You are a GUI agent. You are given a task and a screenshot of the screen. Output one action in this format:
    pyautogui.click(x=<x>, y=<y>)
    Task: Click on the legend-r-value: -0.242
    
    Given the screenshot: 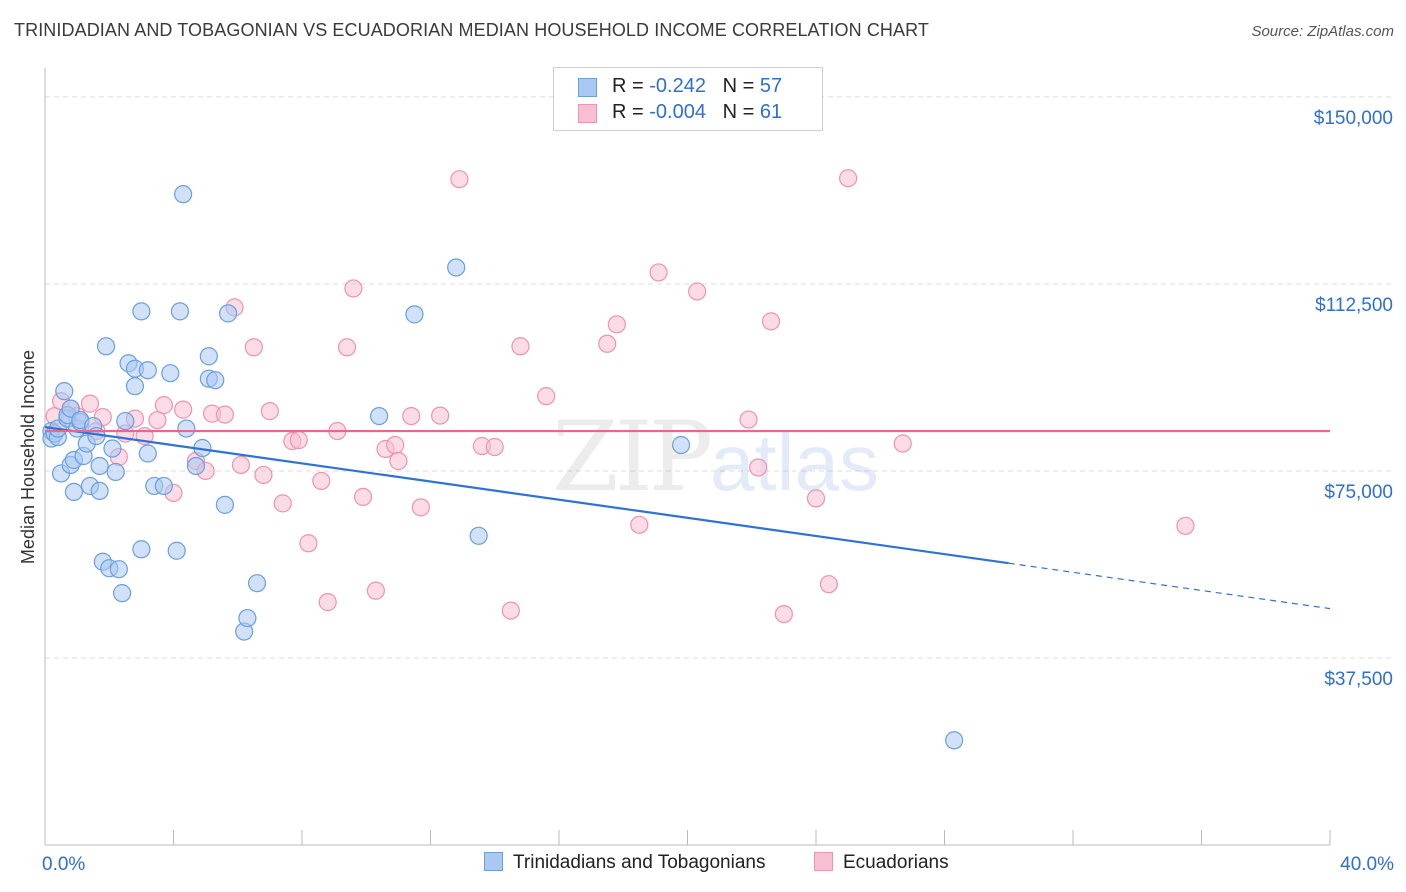 What is the action you would take?
    pyautogui.click(x=677, y=86)
    